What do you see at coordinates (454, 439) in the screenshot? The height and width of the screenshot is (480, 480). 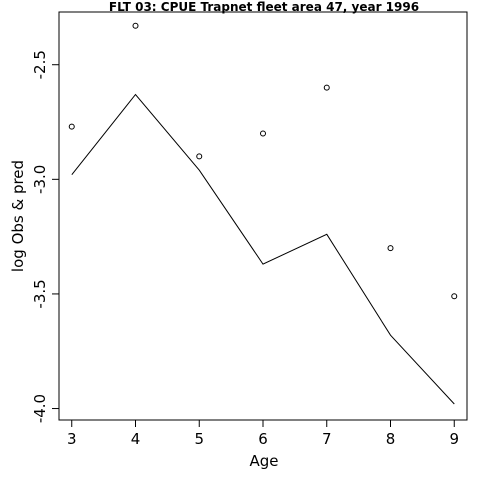 I see `x-tick-label: 9` at bounding box center [454, 439].